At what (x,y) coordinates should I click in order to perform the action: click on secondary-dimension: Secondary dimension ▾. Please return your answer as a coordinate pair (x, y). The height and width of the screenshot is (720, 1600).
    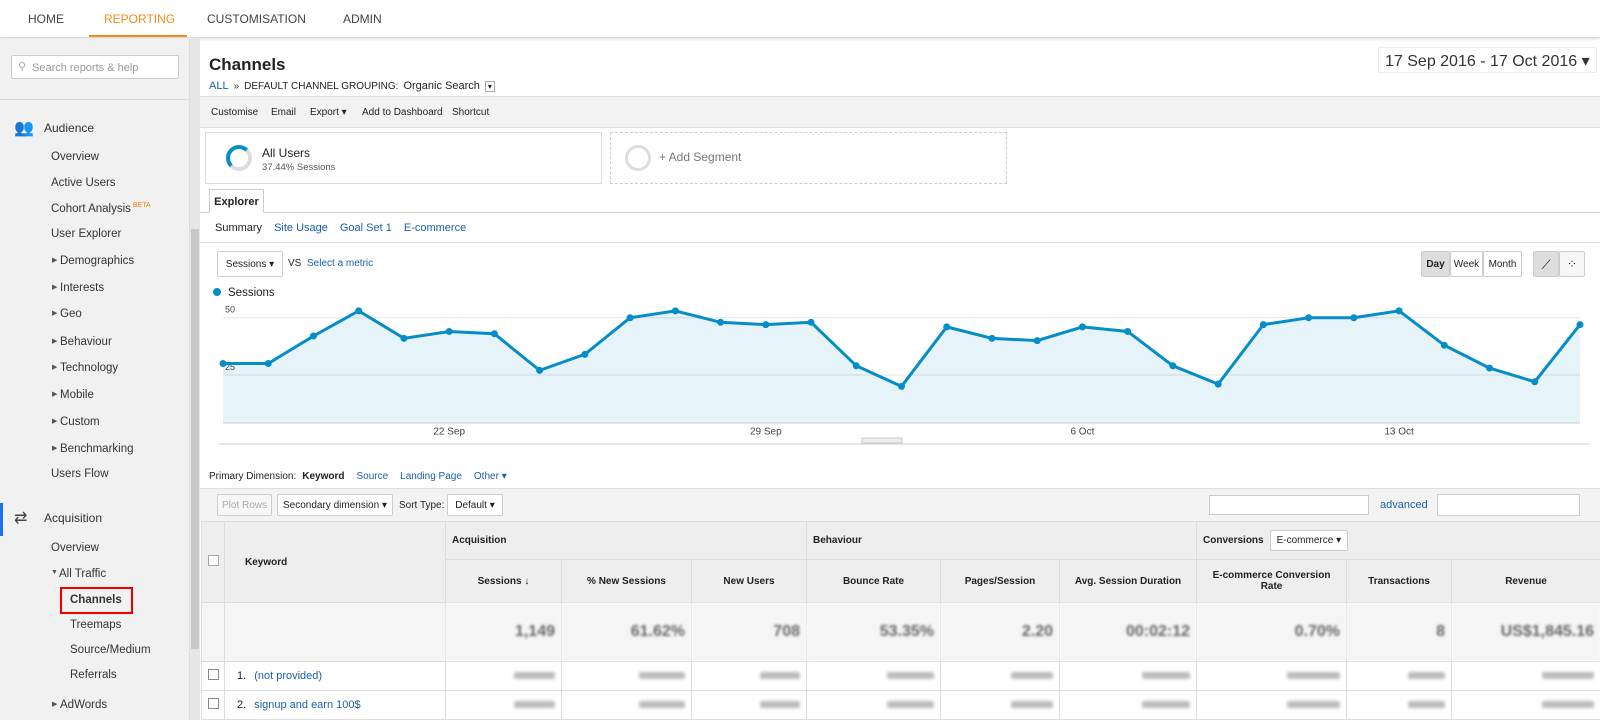
    Looking at the image, I should click on (335, 505).